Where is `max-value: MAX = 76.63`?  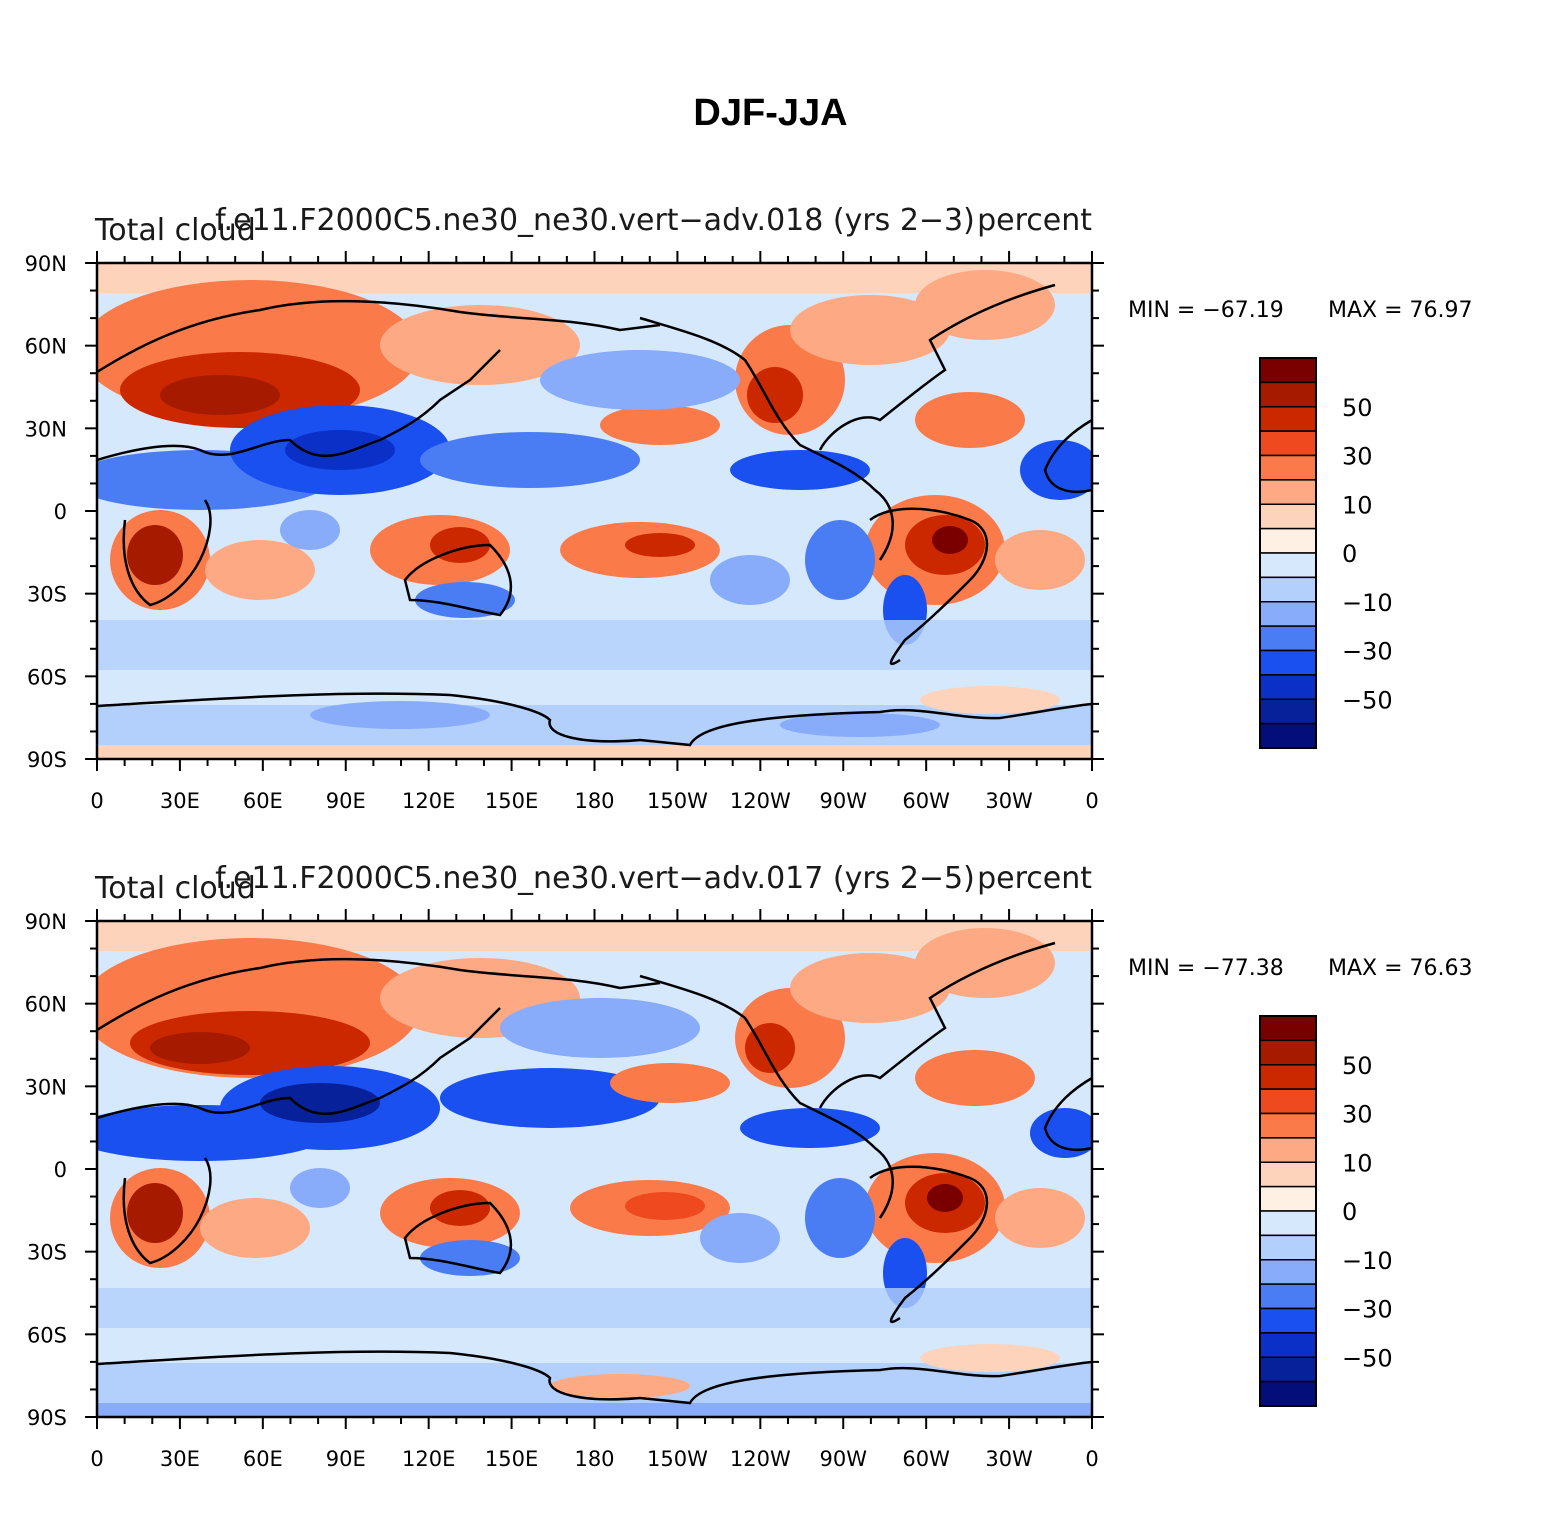 max-value: MAX = 76.63 is located at coordinates (1400, 968).